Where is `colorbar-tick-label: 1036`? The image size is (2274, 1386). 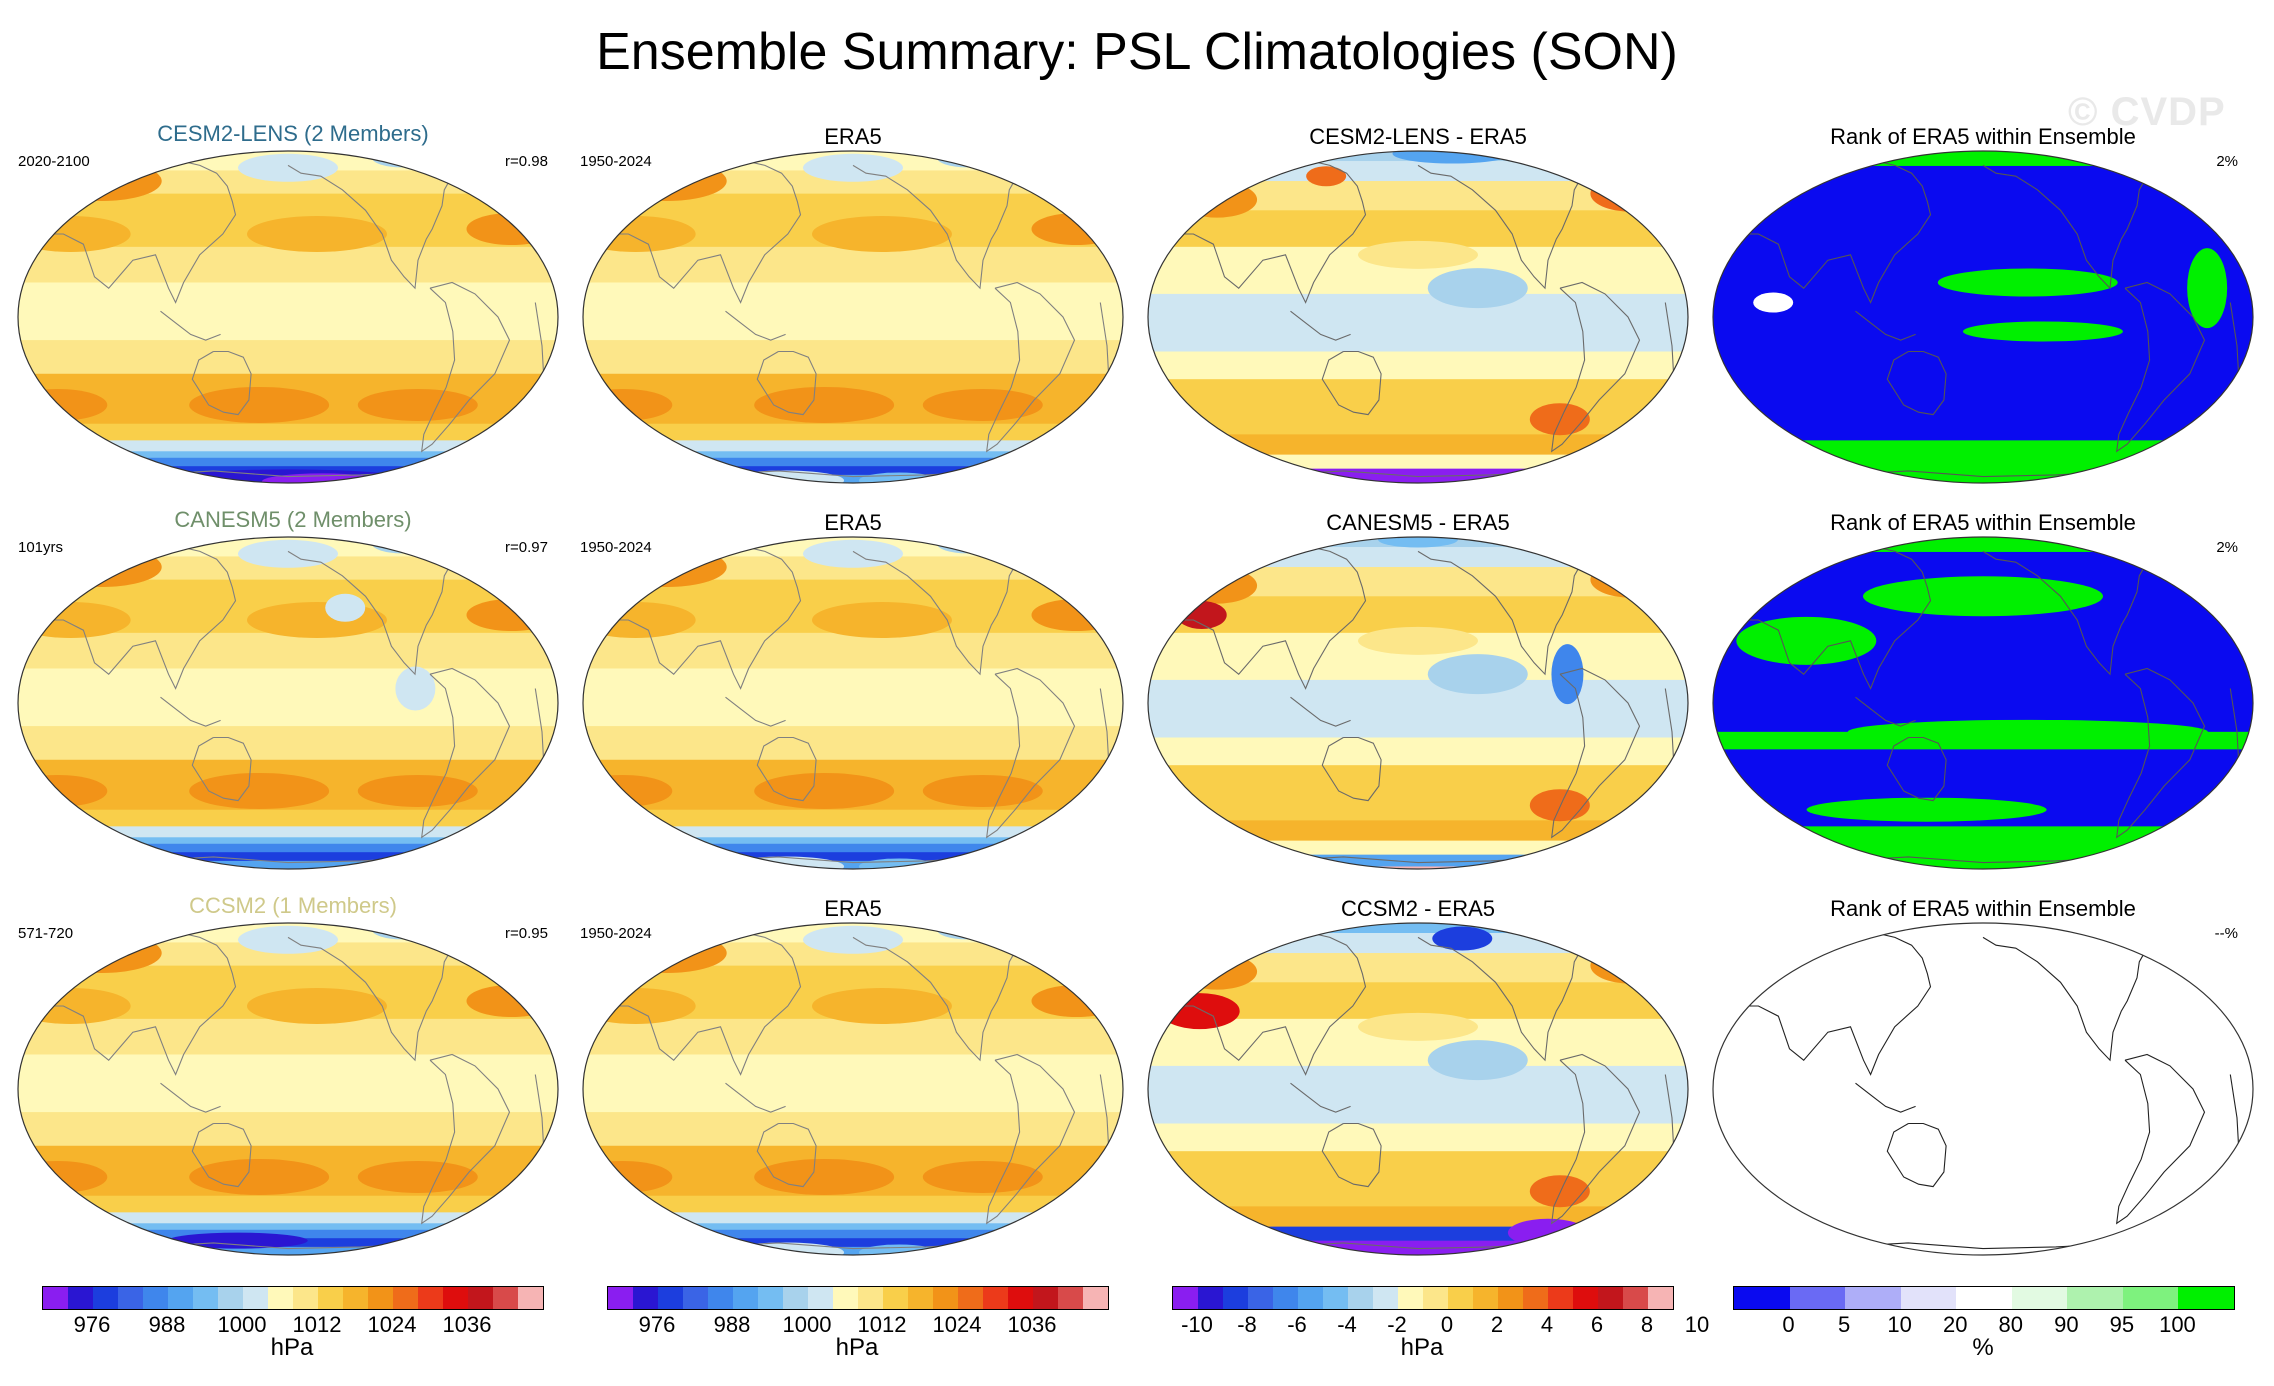 colorbar-tick-label: 1036 is located at coordinates (1032, 1324).